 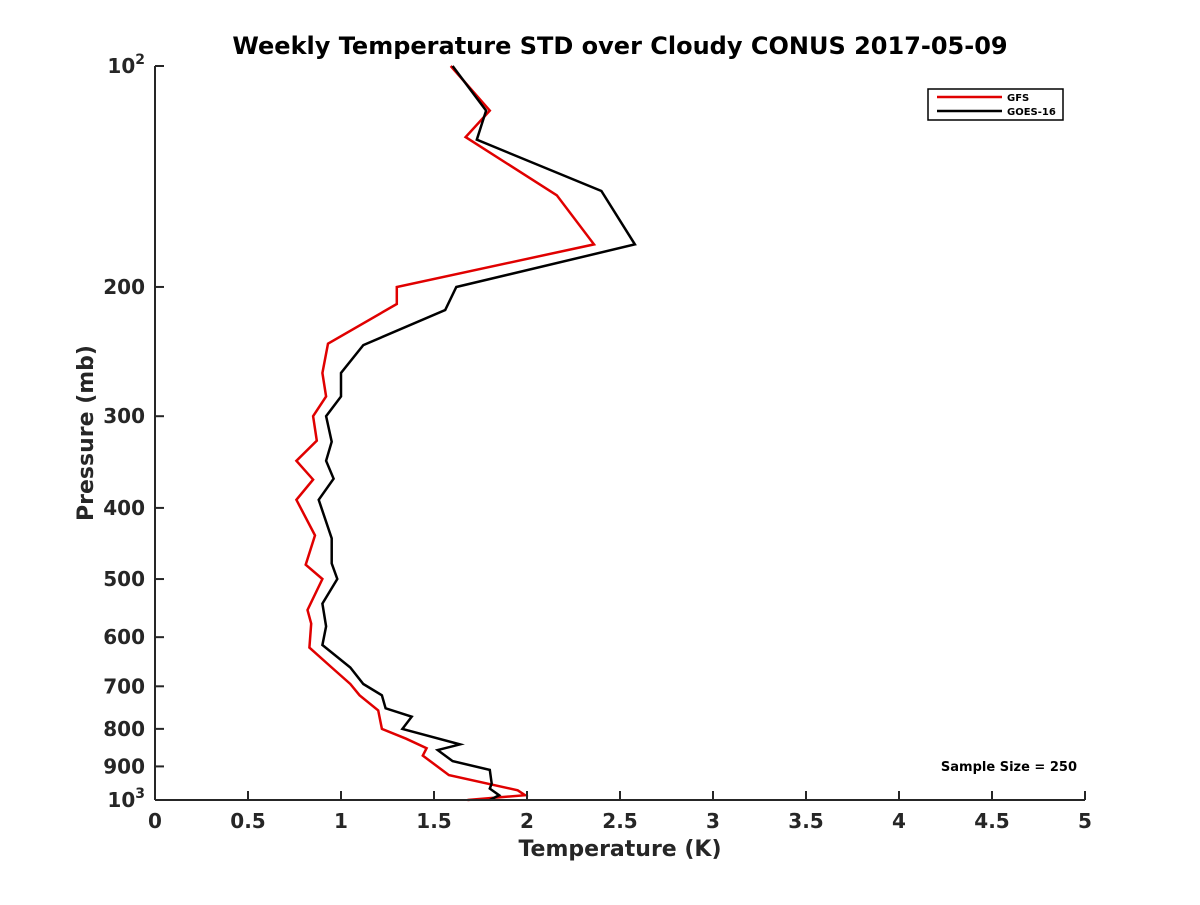 What do you see at coordinates (126, 799) in the screenshot?
I see `y-tick-label: 10³` at bounding box center [126, 799].